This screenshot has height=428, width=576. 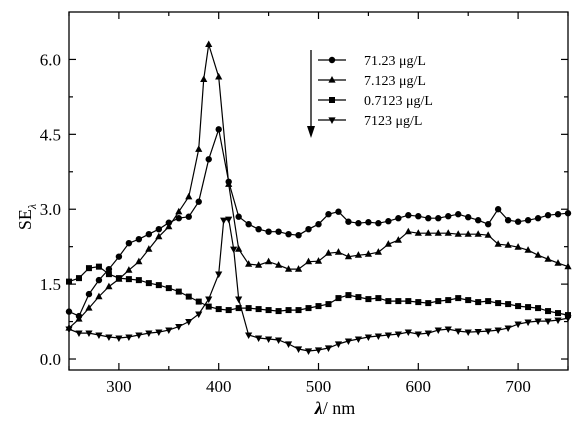 What do you see at coordinates (50, 59) in the screenshot?
I see `y-tick-label: 6.0` at bounding box center [50, 59].